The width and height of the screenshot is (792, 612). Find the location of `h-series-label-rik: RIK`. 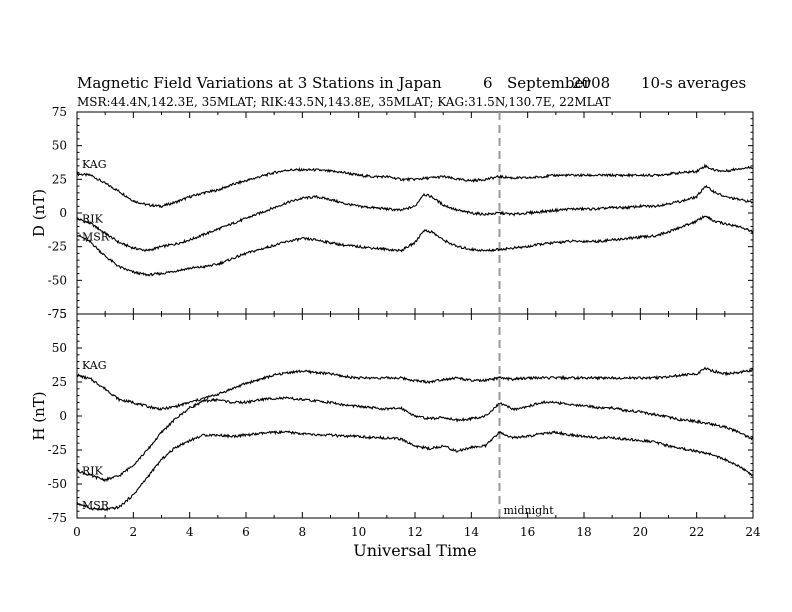

h-series-label-rik: RIK is located at coordinates (93, 470).